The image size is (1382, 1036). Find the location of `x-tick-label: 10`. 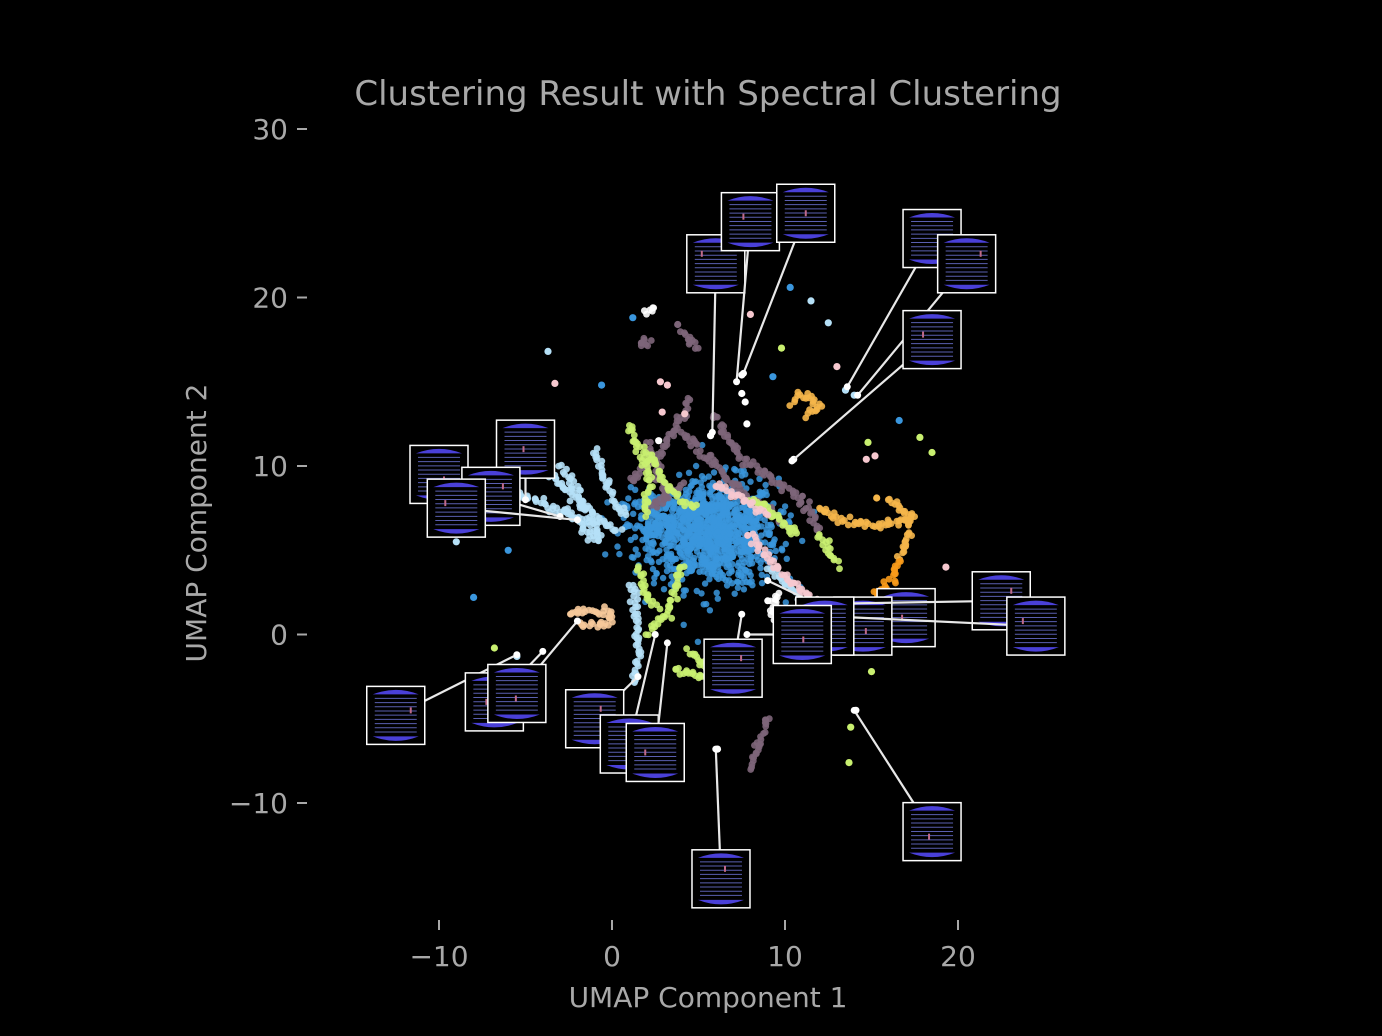

x-tick-label: 10 is located at coordinates (785, 956).